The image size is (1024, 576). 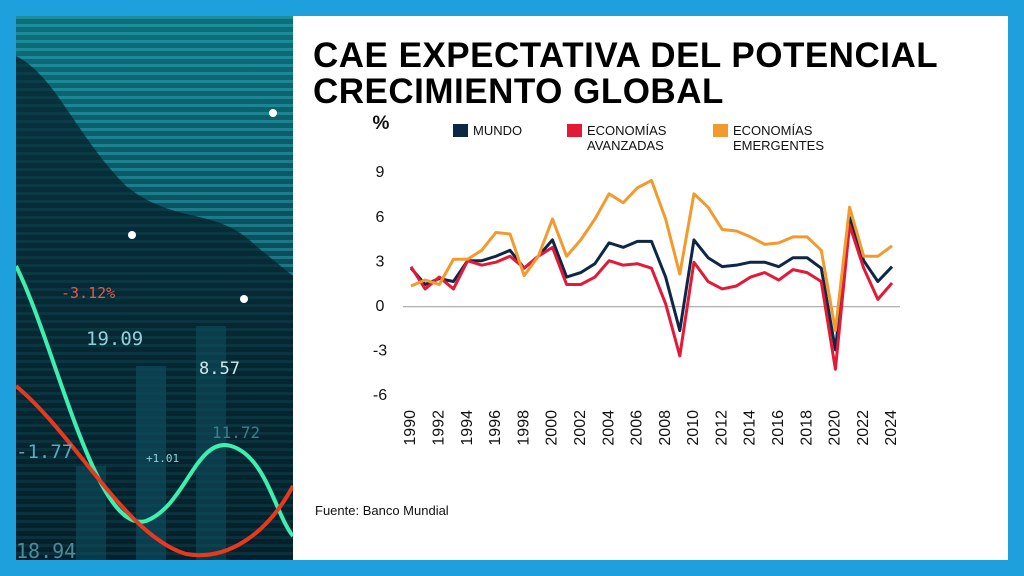 What do you see at coordinates (863, 428) in the screenshot?
I see `x-tick-label: 2022` at bounding box center [863, 428].